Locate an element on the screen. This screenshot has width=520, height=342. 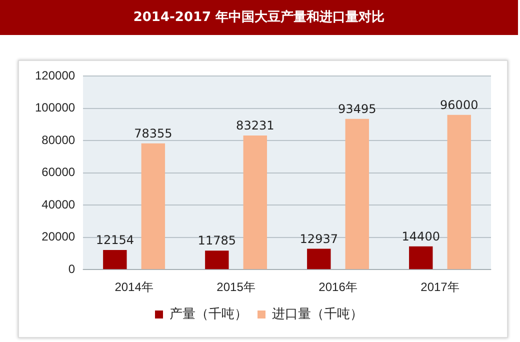
chart-title: 2014-2017 年中国大豆产量和进口量对比 is located at coordinates (259, 17).